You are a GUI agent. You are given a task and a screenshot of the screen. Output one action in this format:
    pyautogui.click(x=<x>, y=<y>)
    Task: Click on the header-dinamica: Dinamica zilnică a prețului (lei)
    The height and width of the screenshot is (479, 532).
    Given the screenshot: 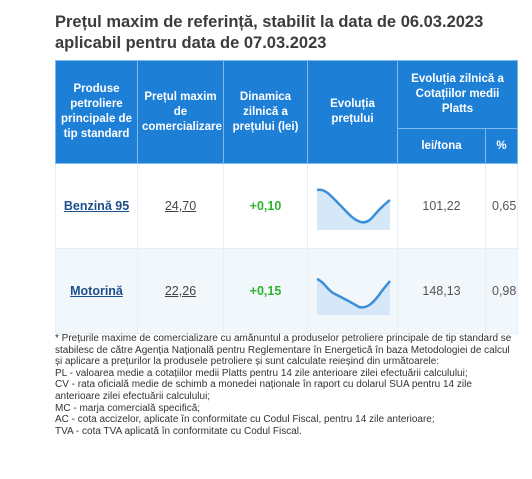 What is the action you would take?
    pyautogui.click(x=265, y=112)
    